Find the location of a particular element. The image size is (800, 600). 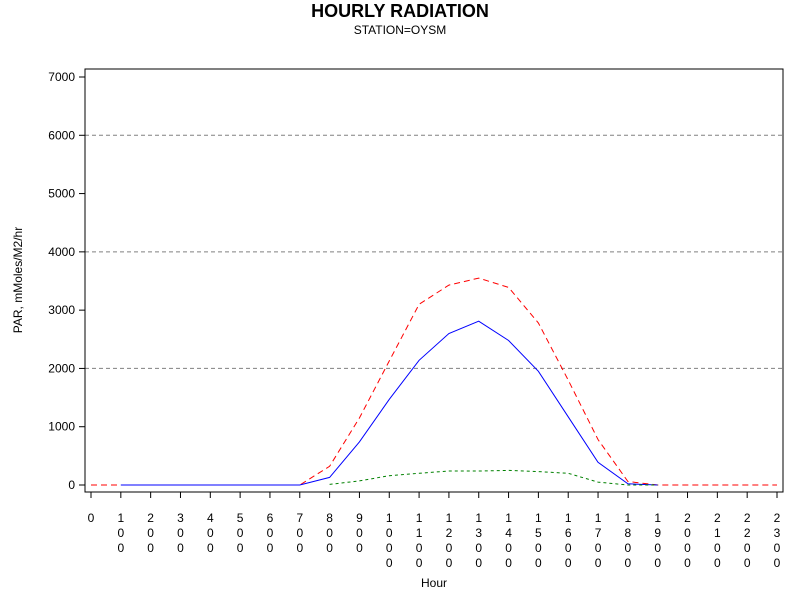

y-tick-label: 2000 is located at coordinates (61, 368).